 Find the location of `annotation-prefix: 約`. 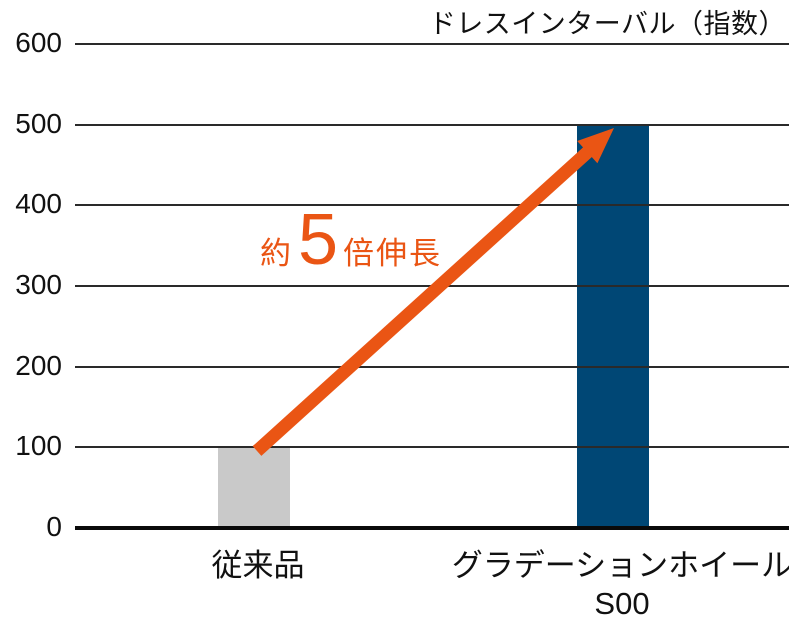

annotation-prefix: 約 is located at coordinates (276, 253).